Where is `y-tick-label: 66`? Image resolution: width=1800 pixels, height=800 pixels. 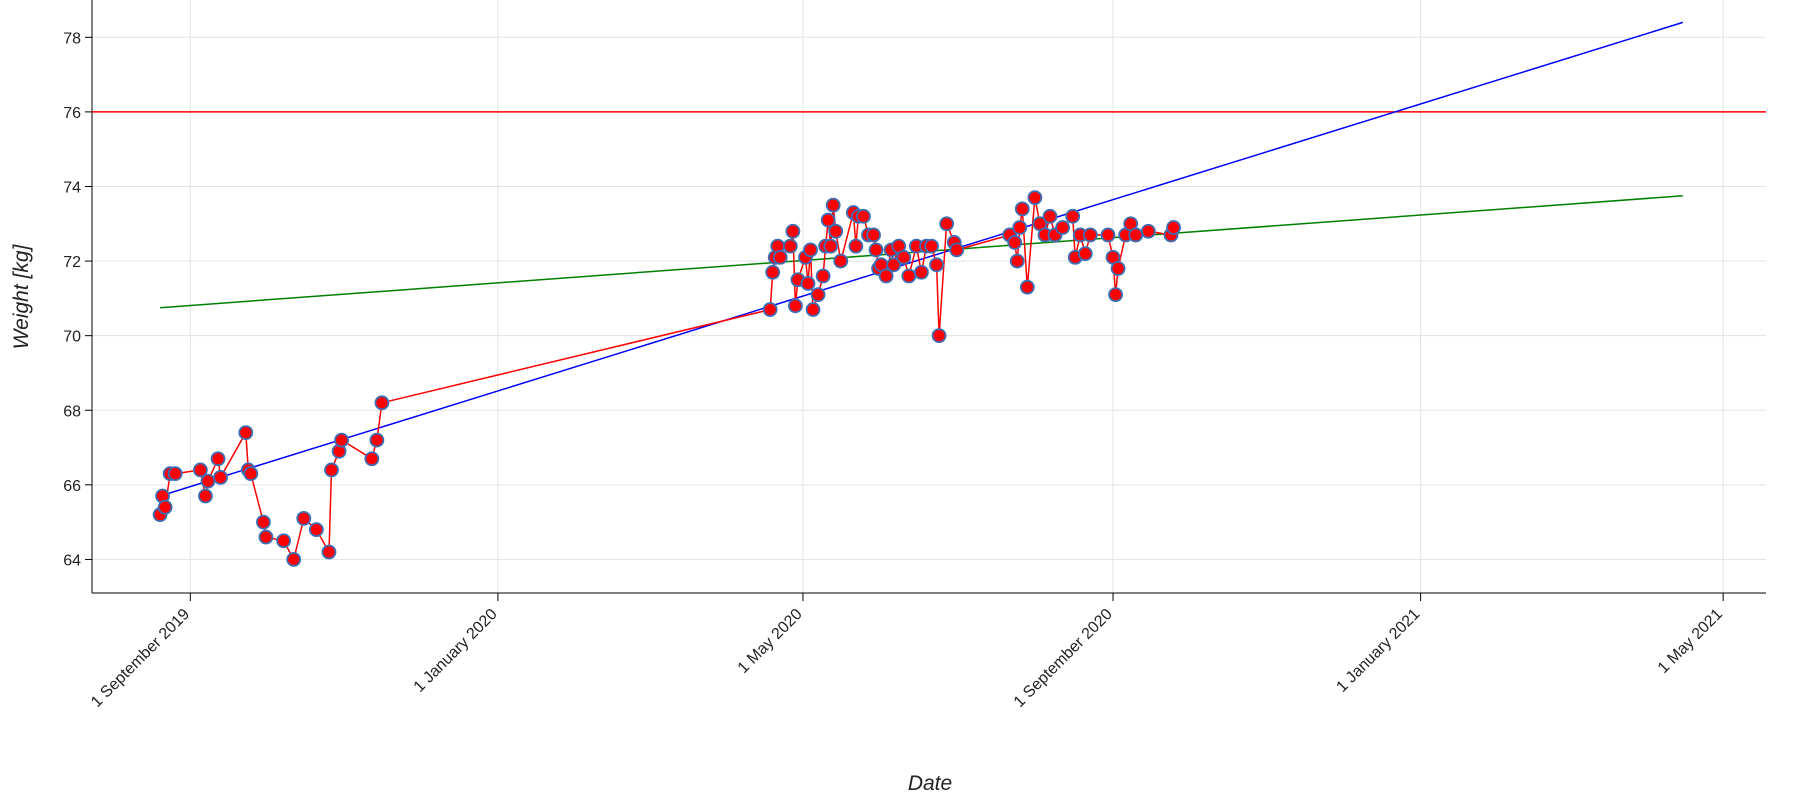
y-tick-label: 66 is located at coordinates (72, 486).